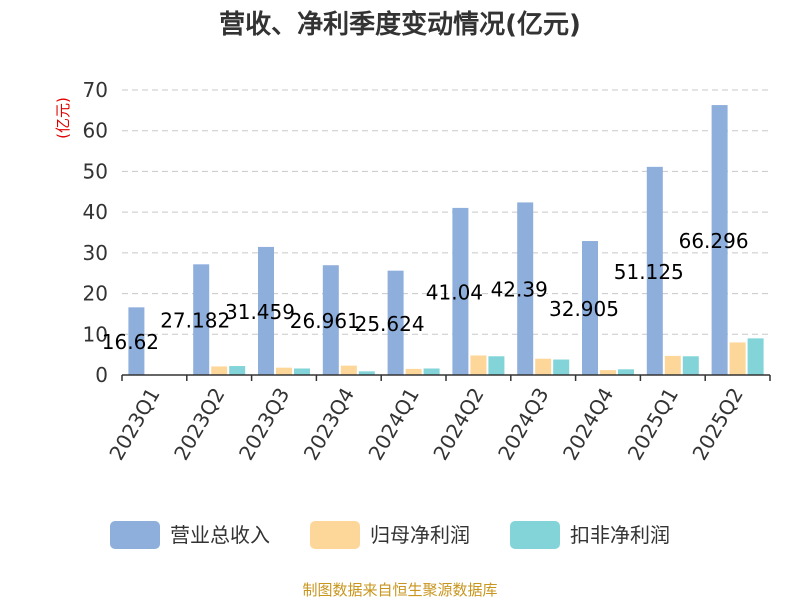  What do you see at coordinates (95, 131) in the screenshot?
I see `y-tick-label: 60` at bounding box center [95, 131].